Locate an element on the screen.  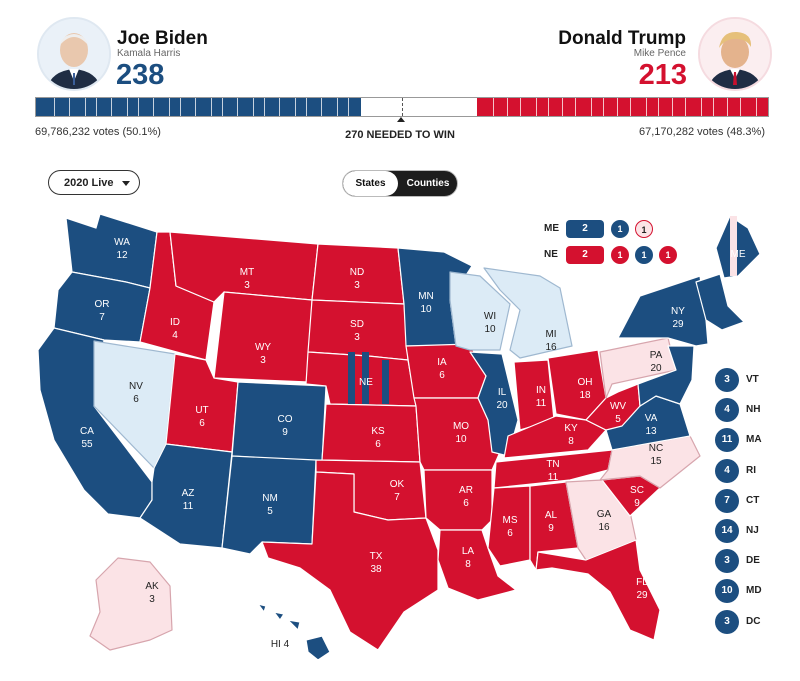
small-state-label-ct: CT is located at coordinates (753, 500).